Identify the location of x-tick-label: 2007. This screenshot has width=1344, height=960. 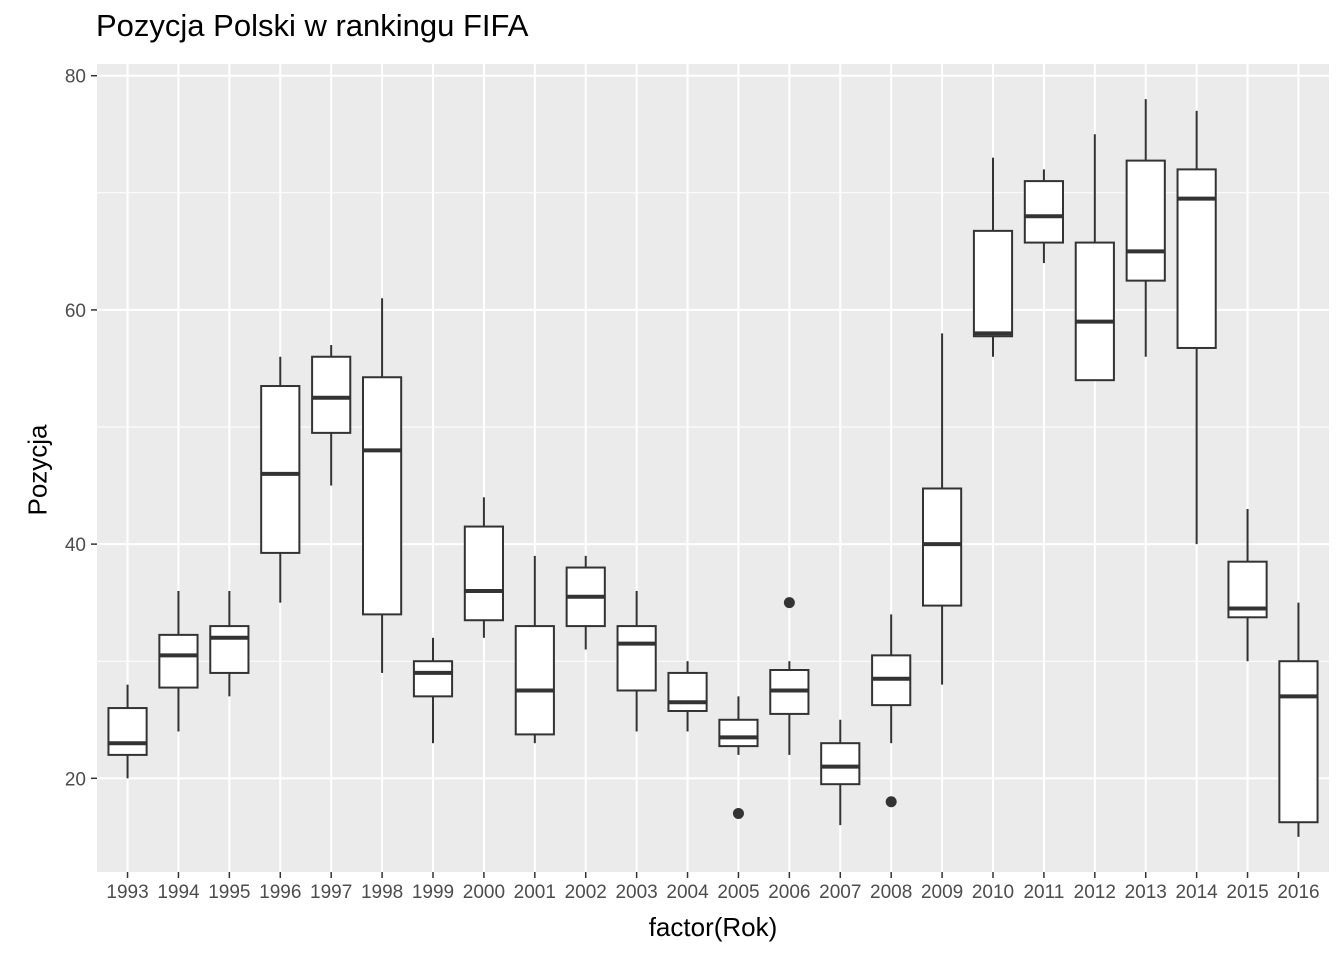
(840, 892).